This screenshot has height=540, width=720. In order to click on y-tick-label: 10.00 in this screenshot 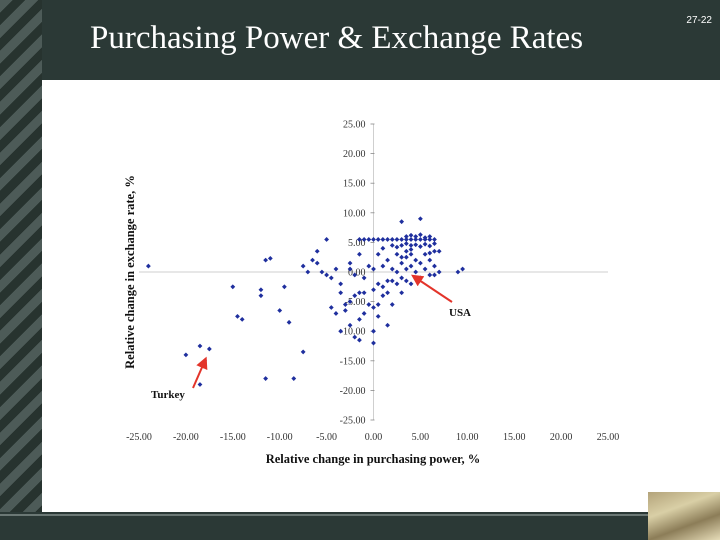, I will do `click(354, 213)`.